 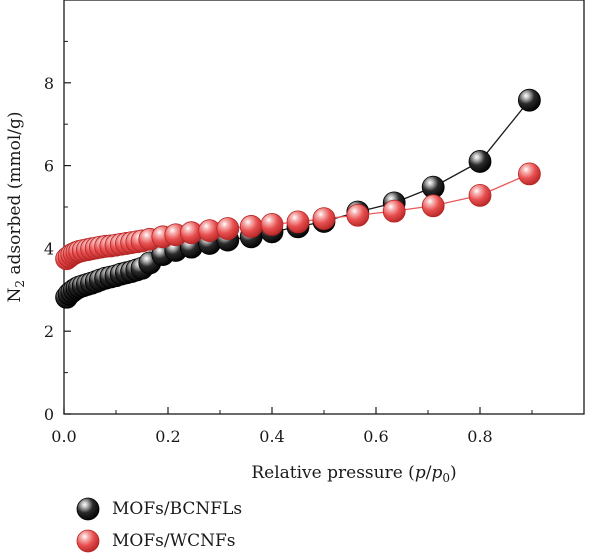 I want to click on legend-marker-black, so click(x=88, y=509).